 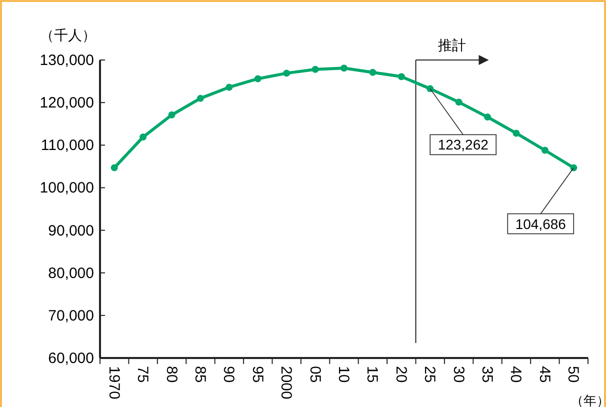 What do you see at coordinates (286, 383) in the screenshot?
I see `x-tick-label: 2000` at bounding box center [286, 383].